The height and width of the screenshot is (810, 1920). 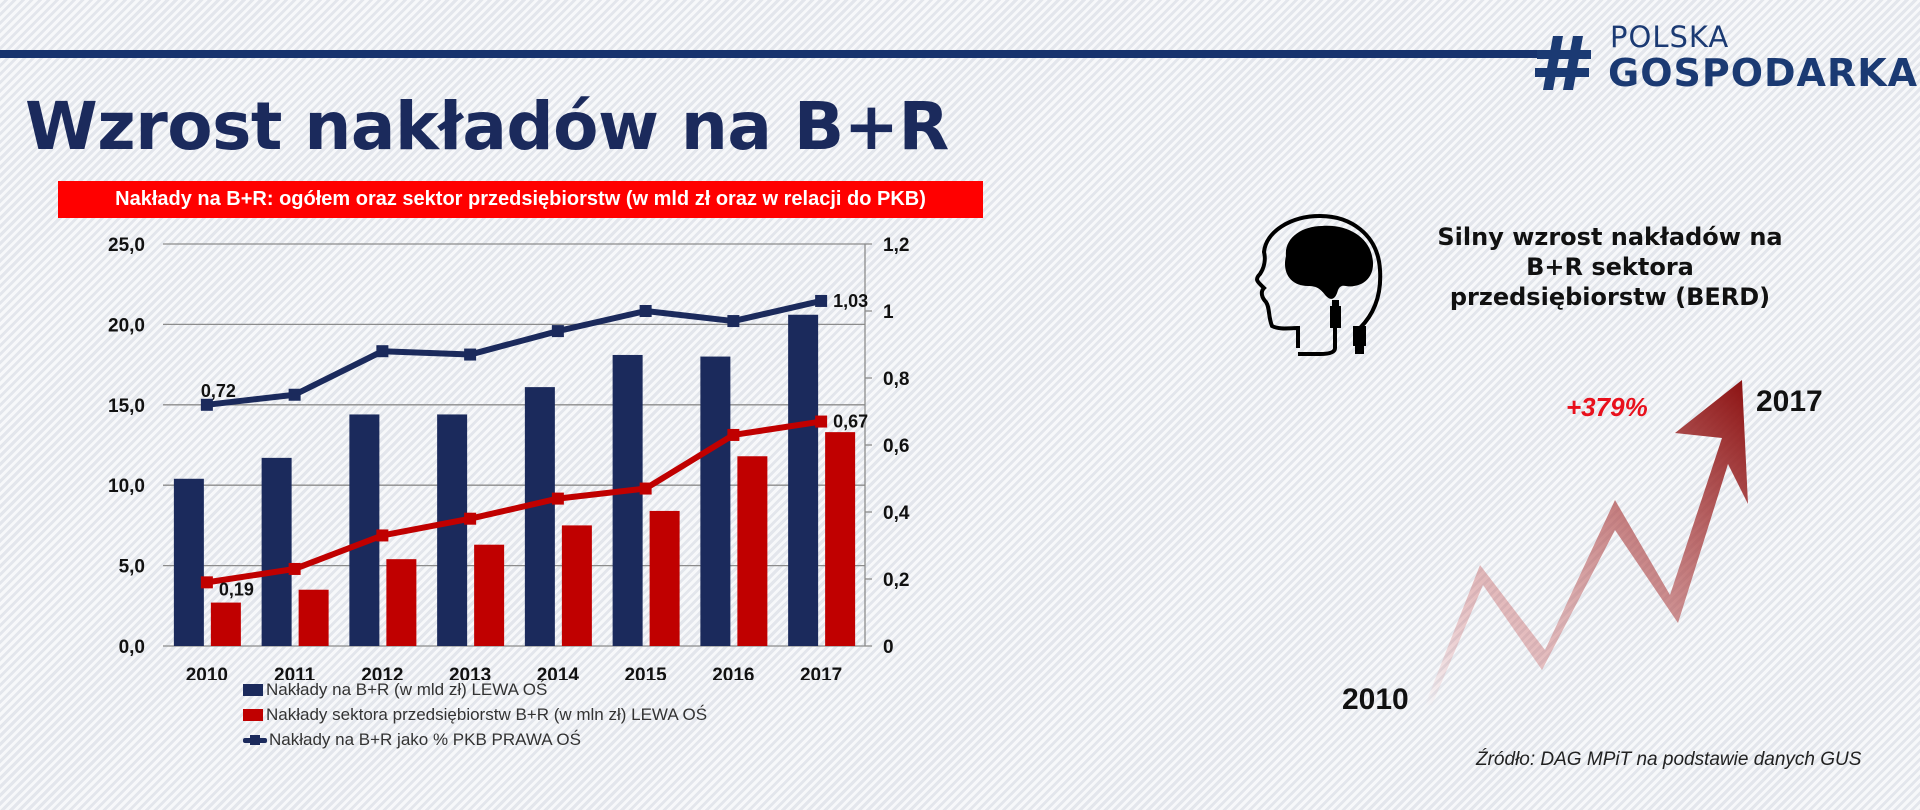 What do you see at coordinates (1610, 237) in the screenshot?
I see `side-heading-line1: Silny wzrost nakładów na` at bounding box center [1610, 237].